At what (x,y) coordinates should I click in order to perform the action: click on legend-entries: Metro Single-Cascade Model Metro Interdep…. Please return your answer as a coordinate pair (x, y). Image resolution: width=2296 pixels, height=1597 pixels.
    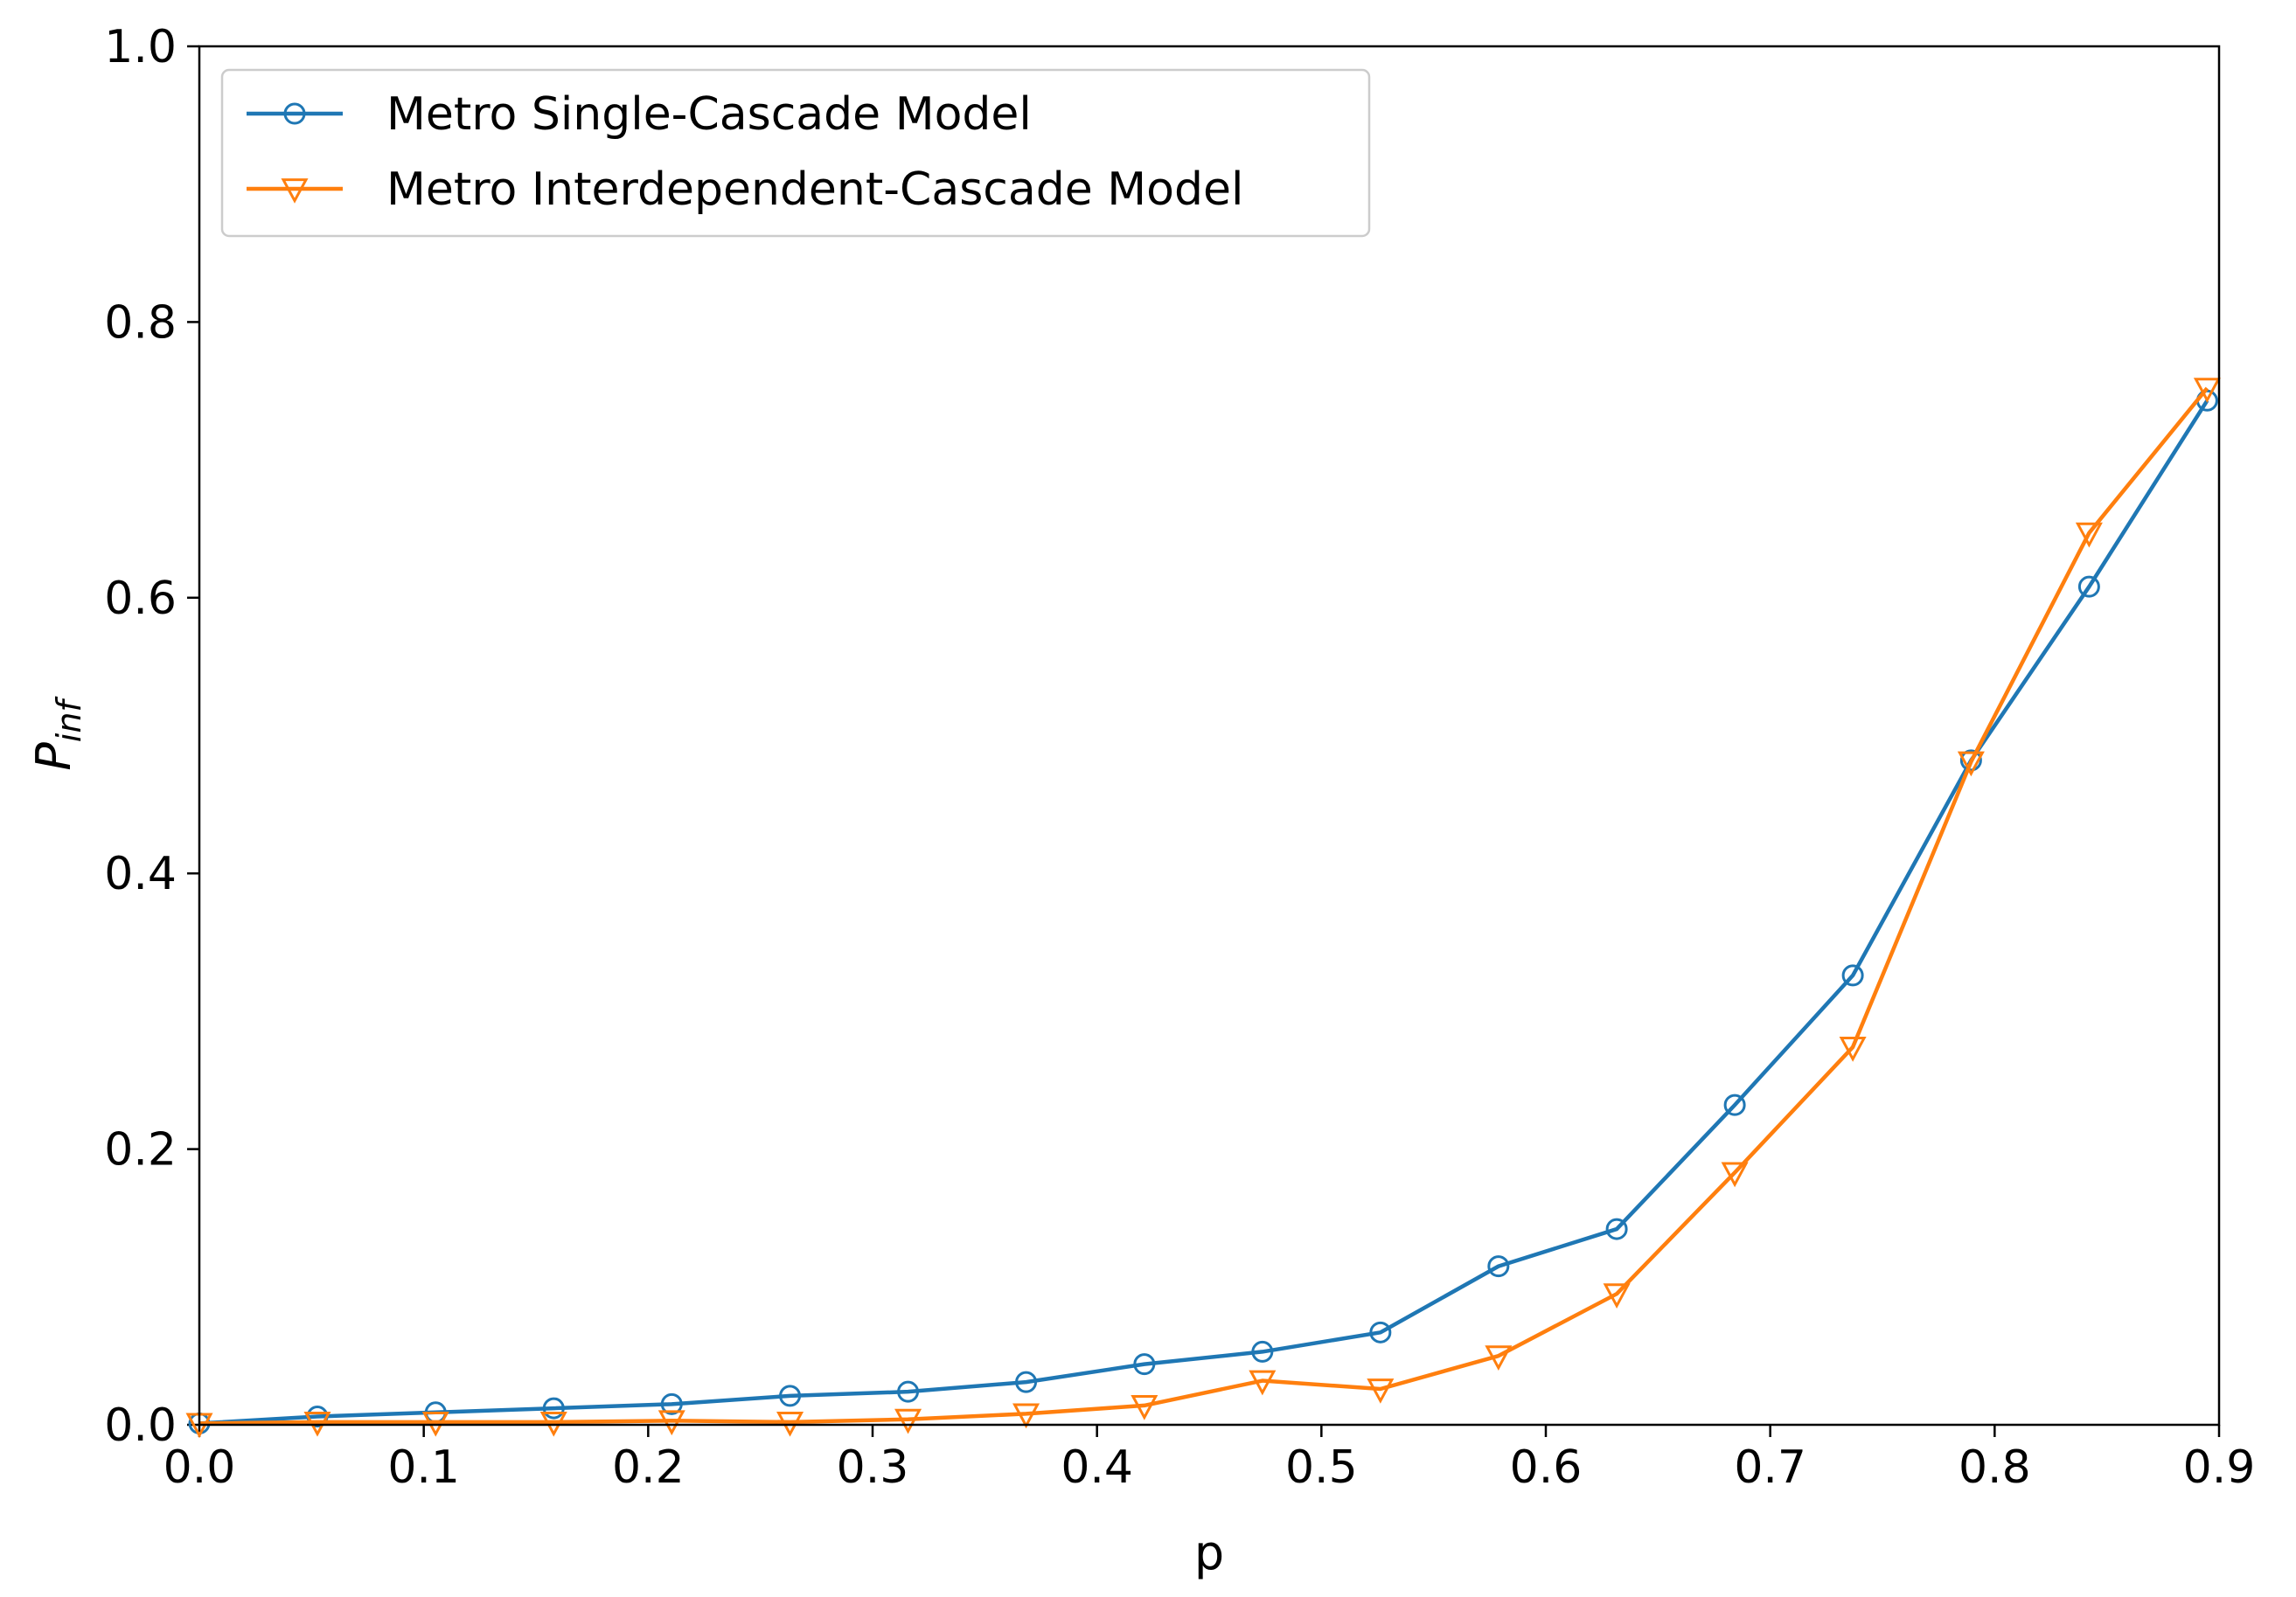
    Looking at the image, I should click on (745, 152).